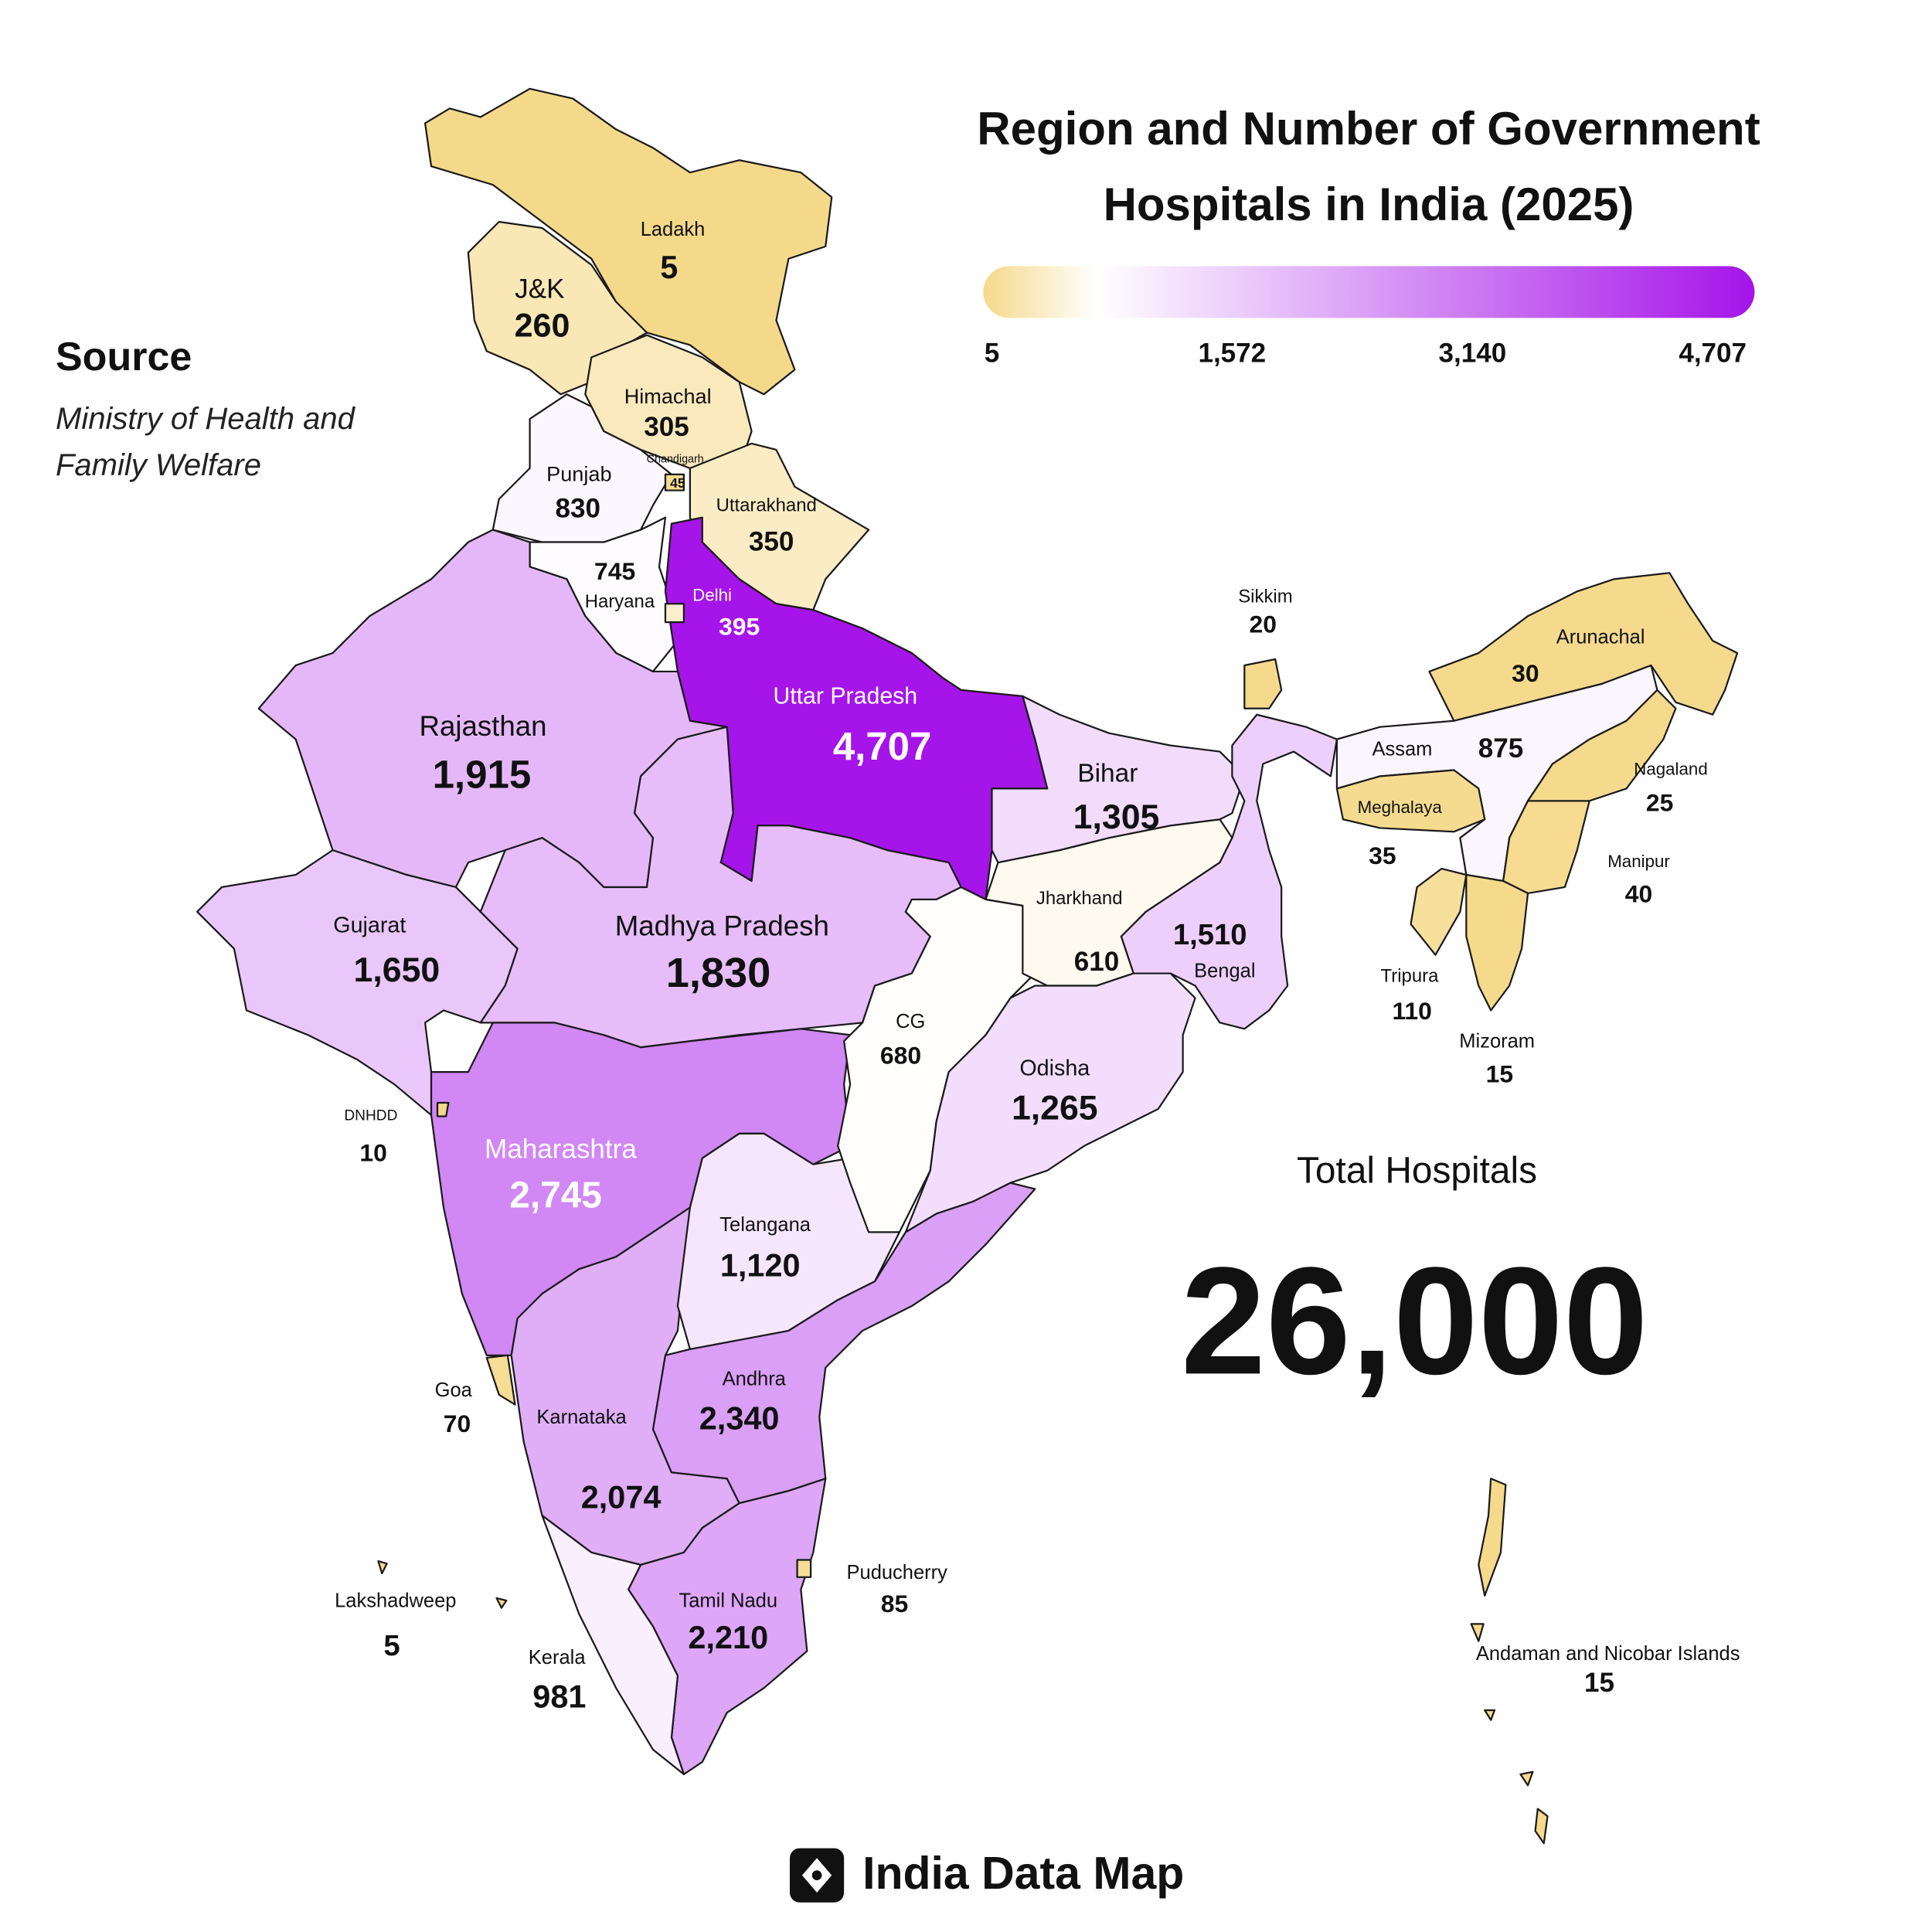 This screenshot has width=1932, height=1932. I want to click on total-label: Total Hospitals, so click(1417, 1170).